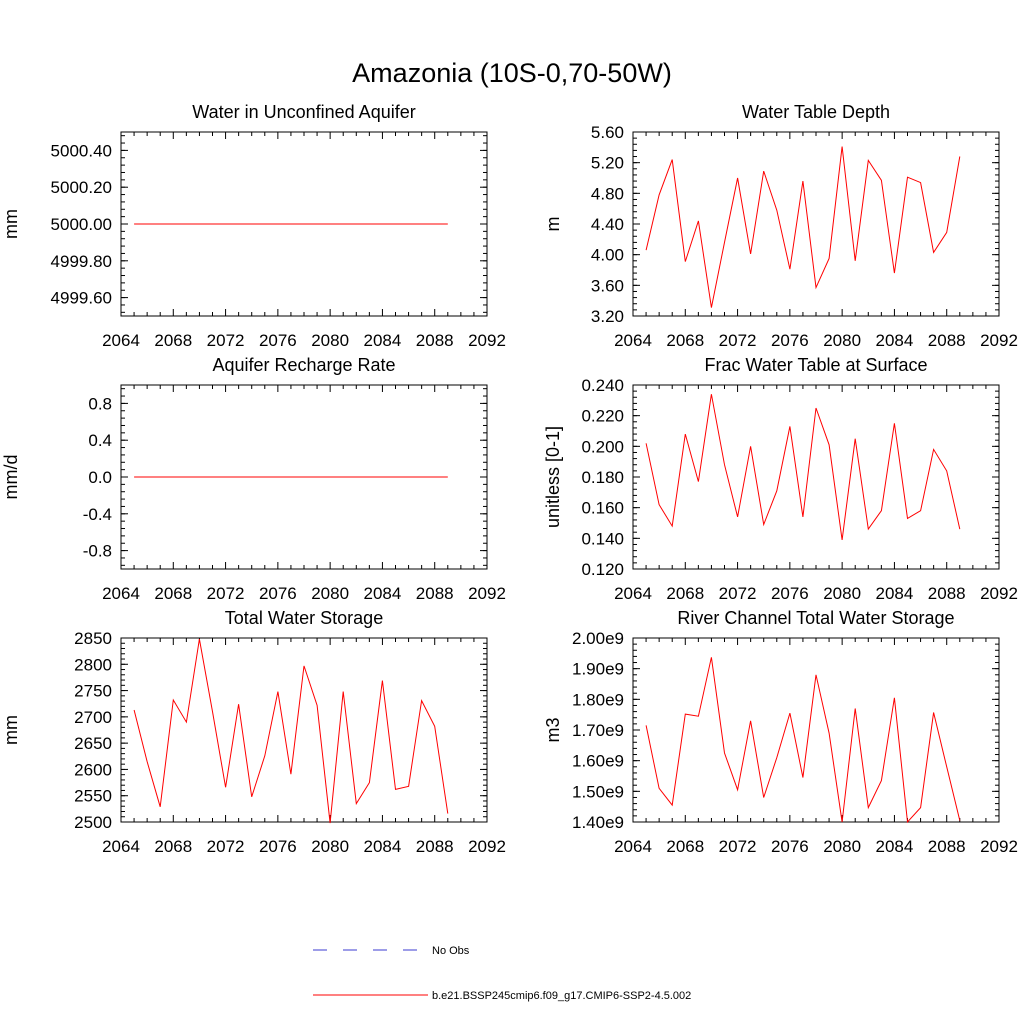 Image resolution: width=1024 pixels, height=1024 pixels. Describe the element at coordinates (607, 316) in the screenshot. I see `y-tick-label: 3.20` at that location.